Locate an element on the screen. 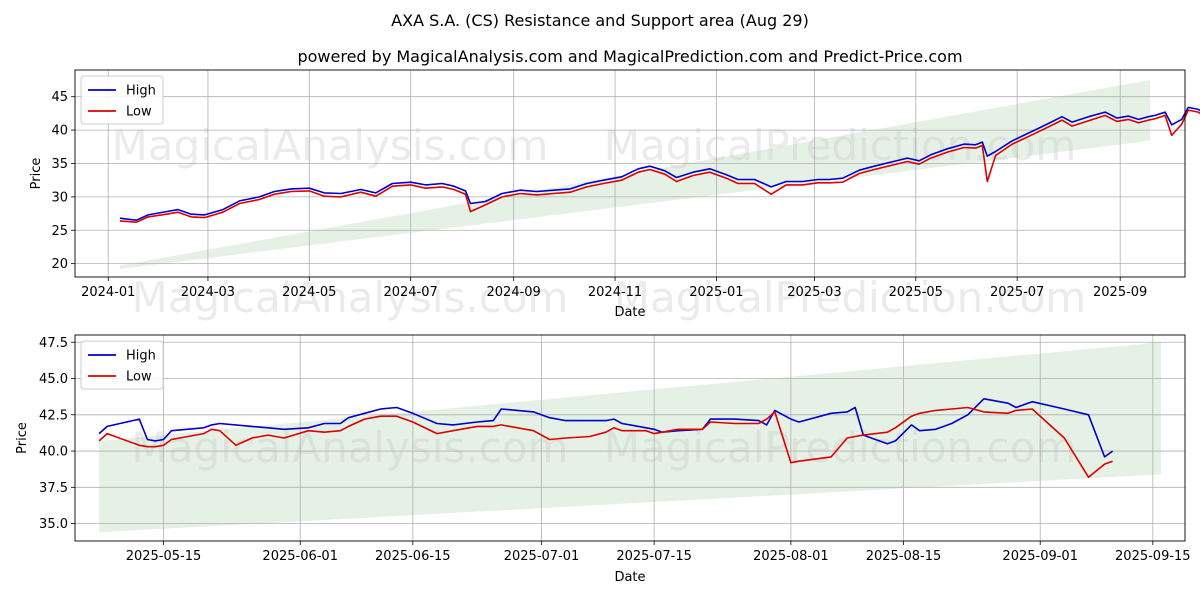 This screenshot has width=1200, height=600. y-tick-label: 42.5 is located at coordinates (53, 415).